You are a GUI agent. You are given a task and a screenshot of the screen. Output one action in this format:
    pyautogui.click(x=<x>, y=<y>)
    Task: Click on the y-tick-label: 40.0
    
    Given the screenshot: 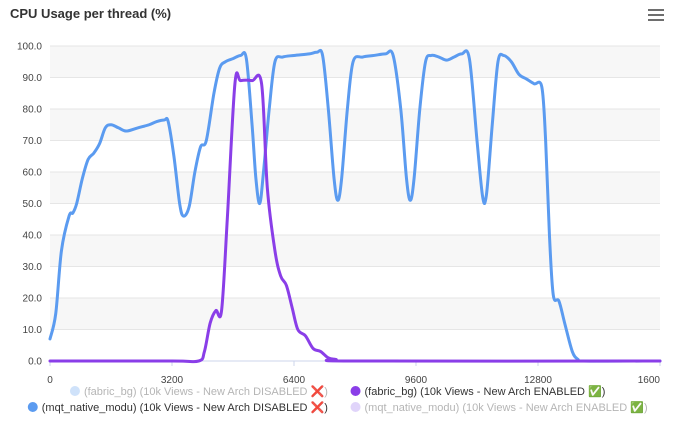 What is the action you would take?
    pyautogui.click(x=33, y=236)
    